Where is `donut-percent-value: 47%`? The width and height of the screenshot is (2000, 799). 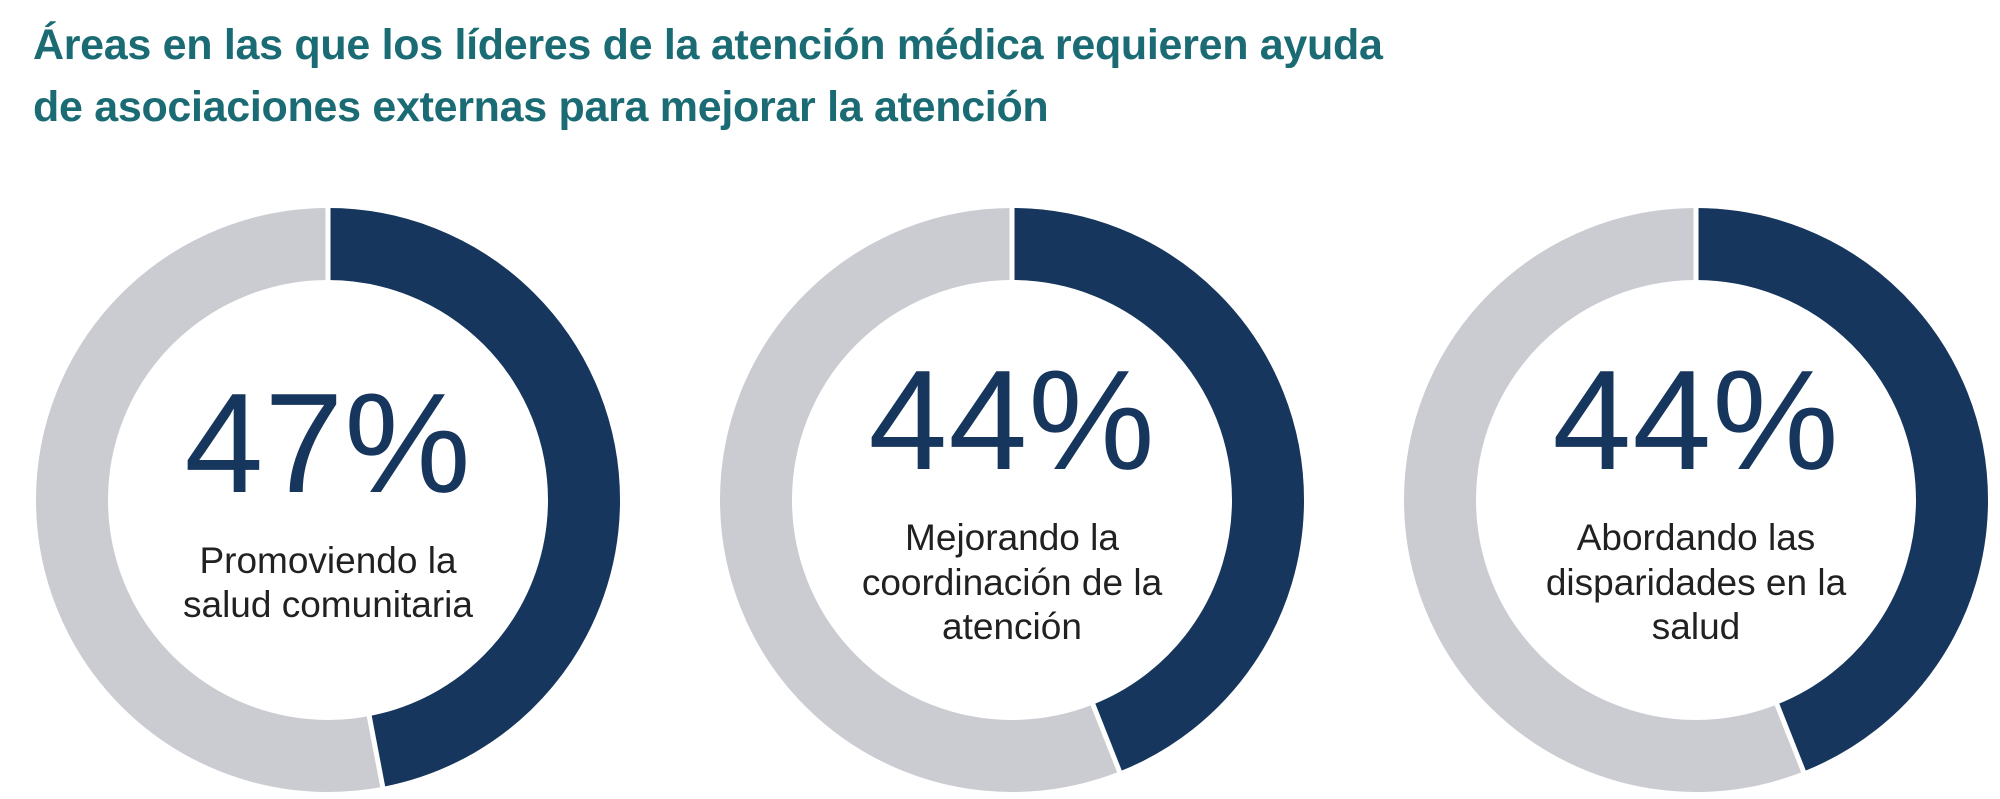
donut-percent-value: 47% is located at coordinates (328, 443).